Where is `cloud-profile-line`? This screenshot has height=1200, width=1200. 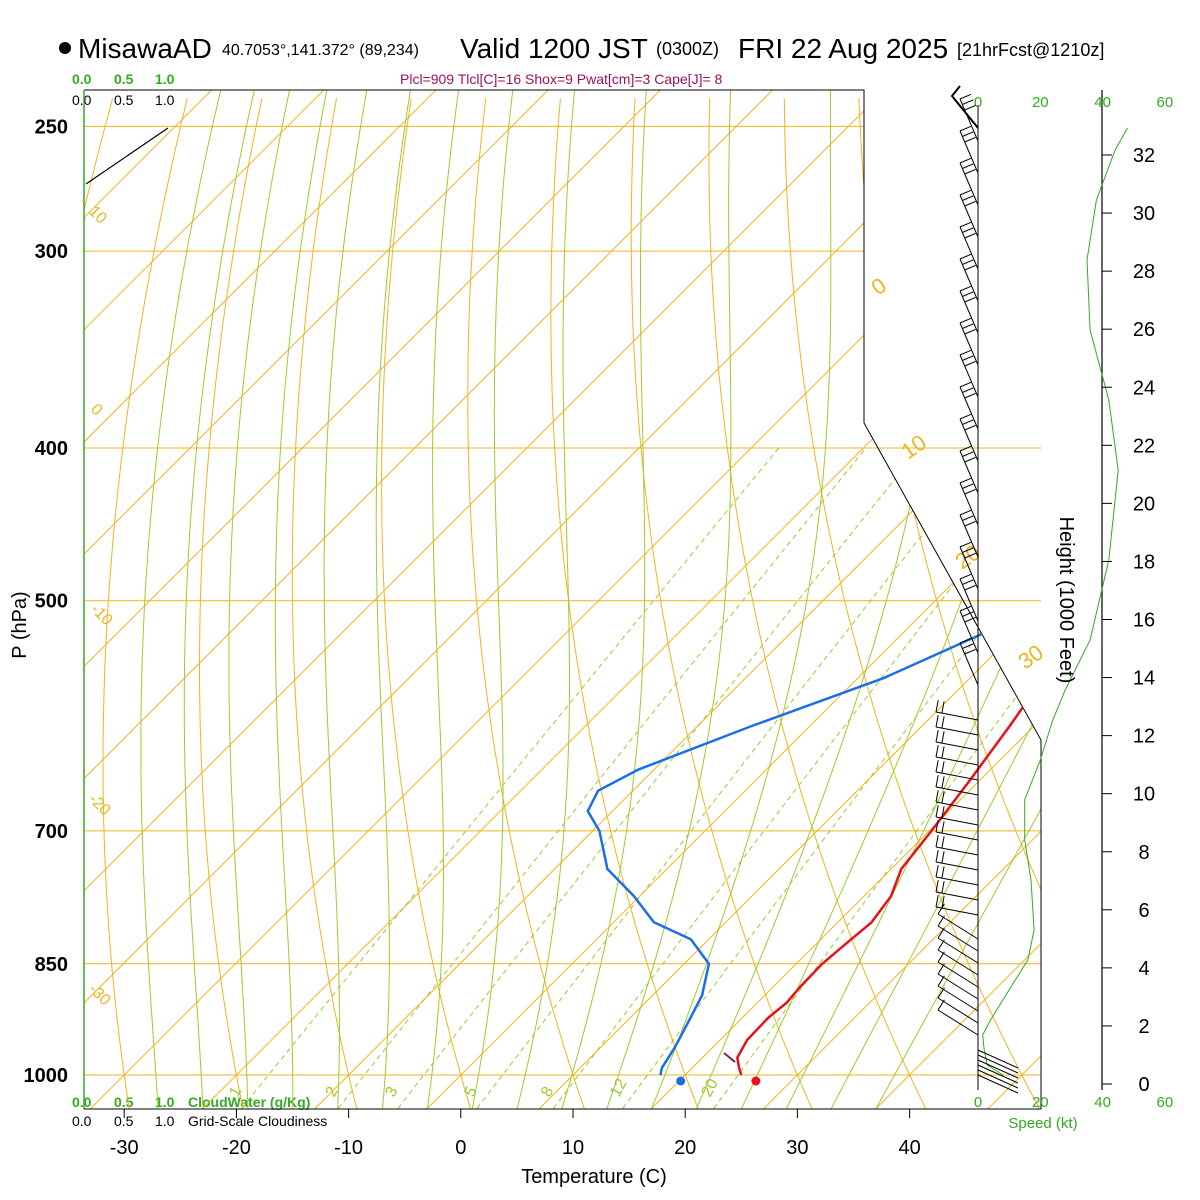
cloud-profile-line is located at coordinates (127, 156).